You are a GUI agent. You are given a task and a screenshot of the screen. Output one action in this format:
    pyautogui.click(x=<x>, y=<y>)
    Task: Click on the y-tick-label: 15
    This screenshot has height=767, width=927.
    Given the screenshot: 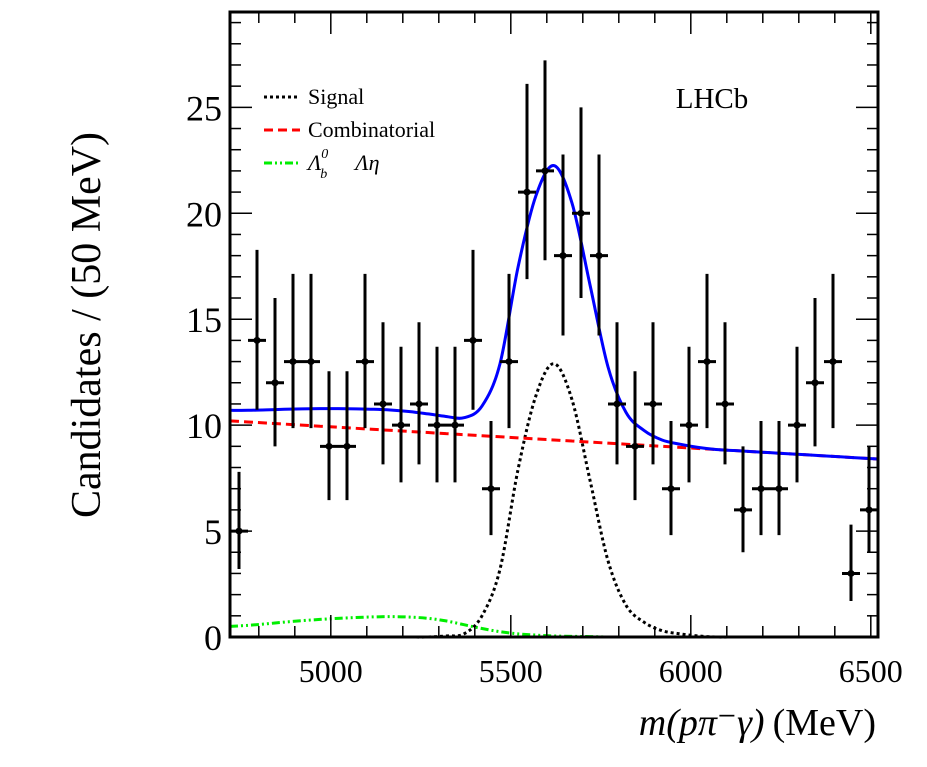 What is the action you would take?
    pyautogui.click(x=204, y=320)
    